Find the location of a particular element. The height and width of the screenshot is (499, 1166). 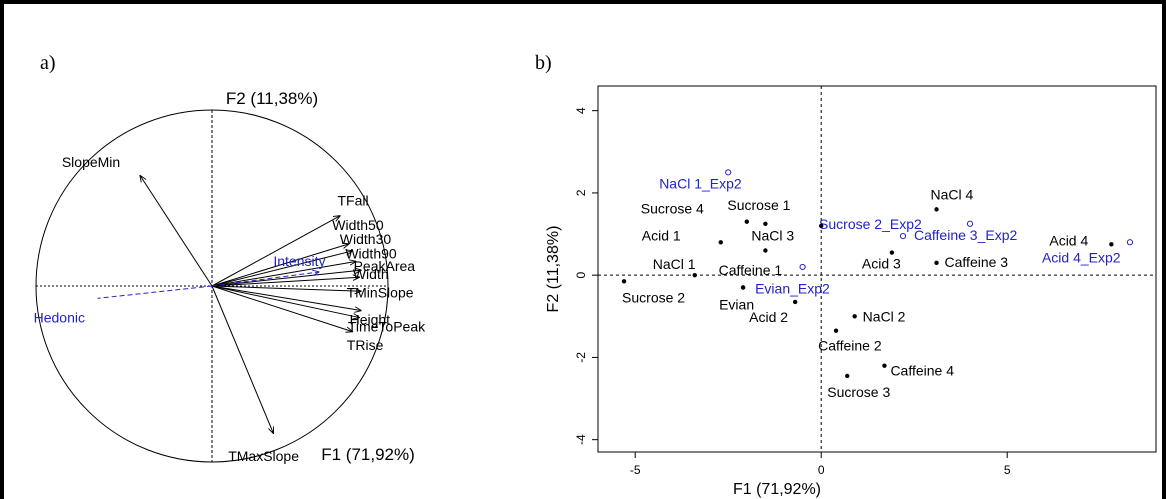

y-tick-label: 4 is located at coordinates (581, 110).